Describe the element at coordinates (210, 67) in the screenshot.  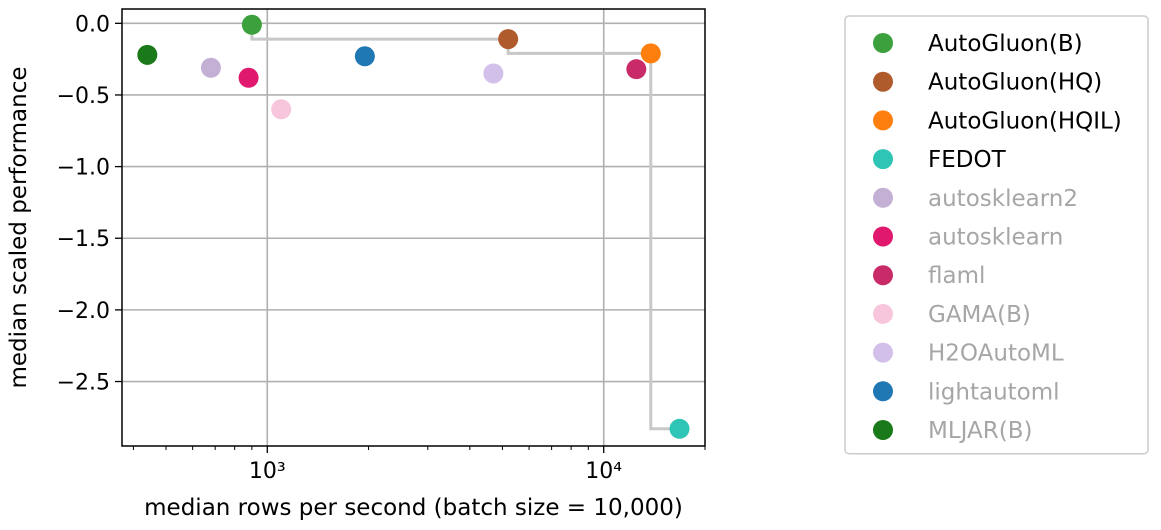
I see `point-autosklearn2` at that location.